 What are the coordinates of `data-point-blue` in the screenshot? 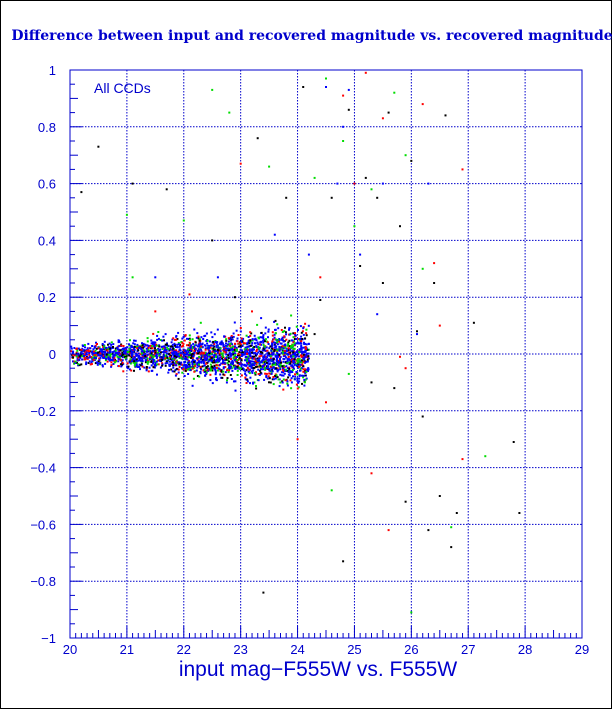 It's located at (417, 334).